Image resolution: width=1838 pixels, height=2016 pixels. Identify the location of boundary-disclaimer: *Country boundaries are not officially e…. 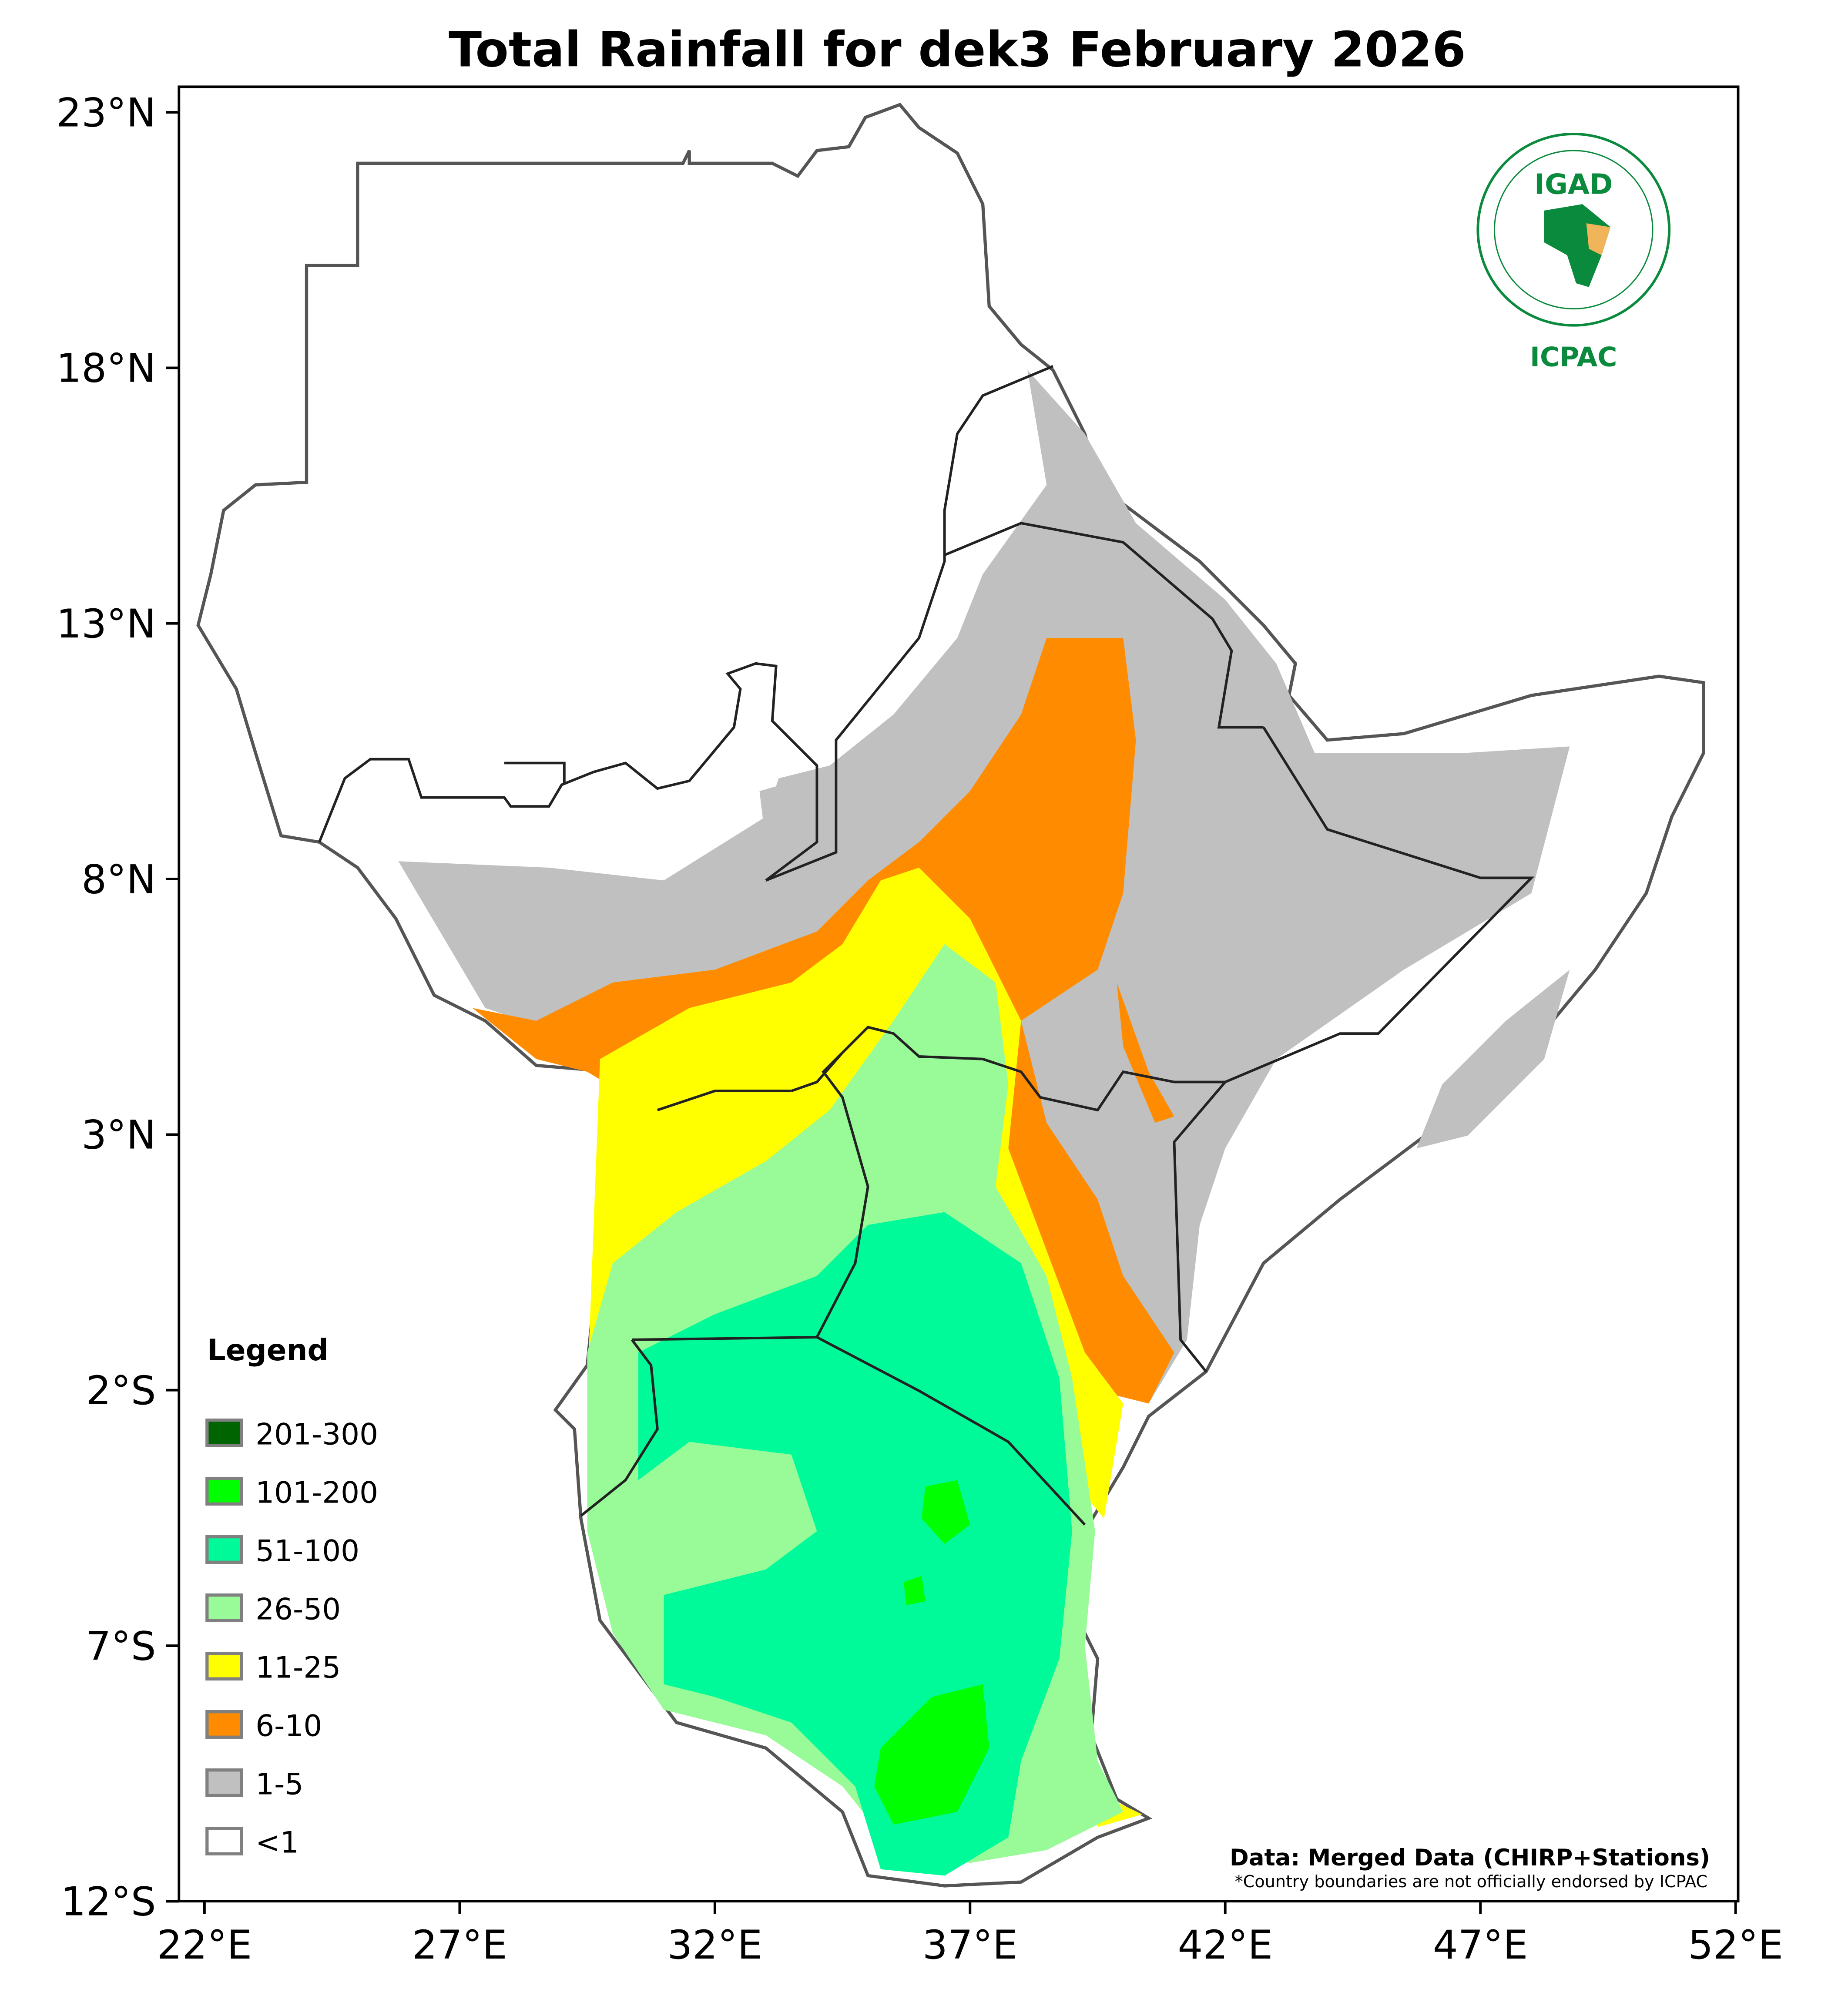
(1471, 1882).